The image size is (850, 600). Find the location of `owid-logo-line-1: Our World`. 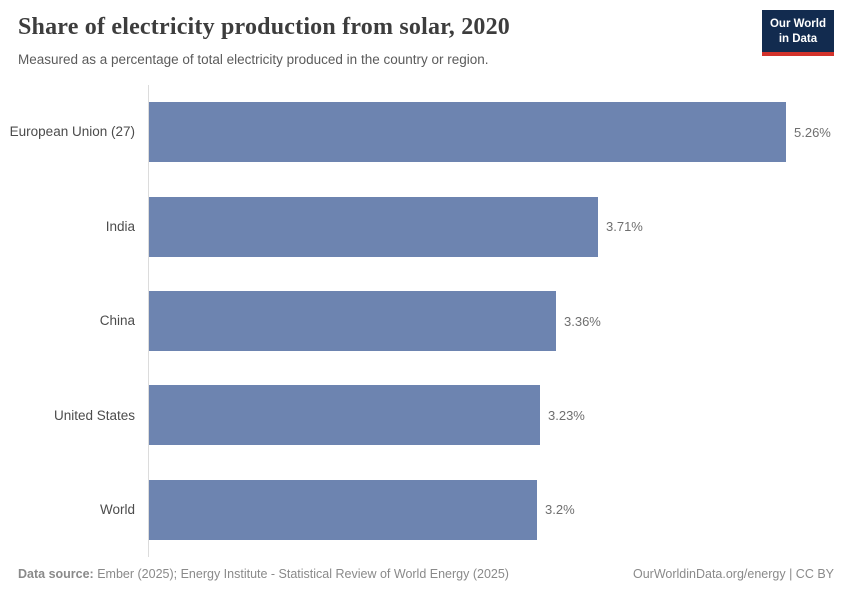

owid-logo-line-1: Our World is located at coordinates (797, 24).